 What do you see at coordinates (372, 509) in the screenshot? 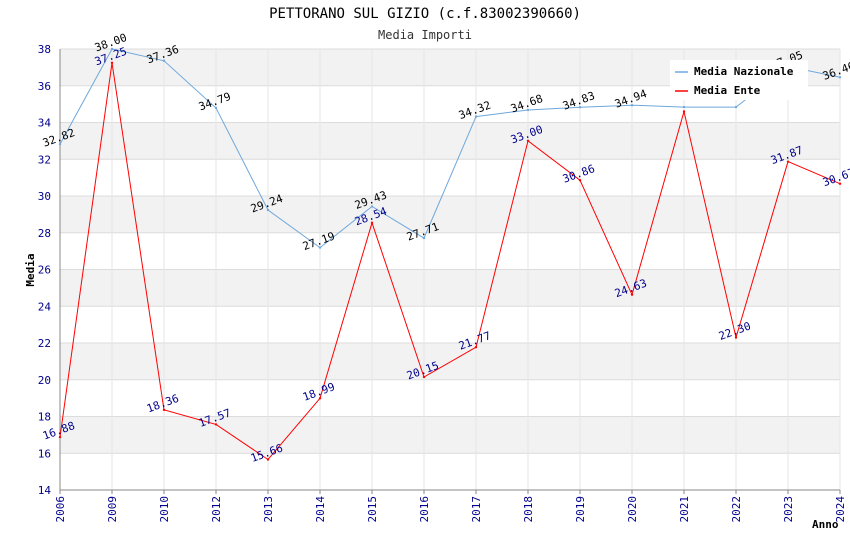
I see `x-tick-label: 2015` at bounding box center [372, 509].